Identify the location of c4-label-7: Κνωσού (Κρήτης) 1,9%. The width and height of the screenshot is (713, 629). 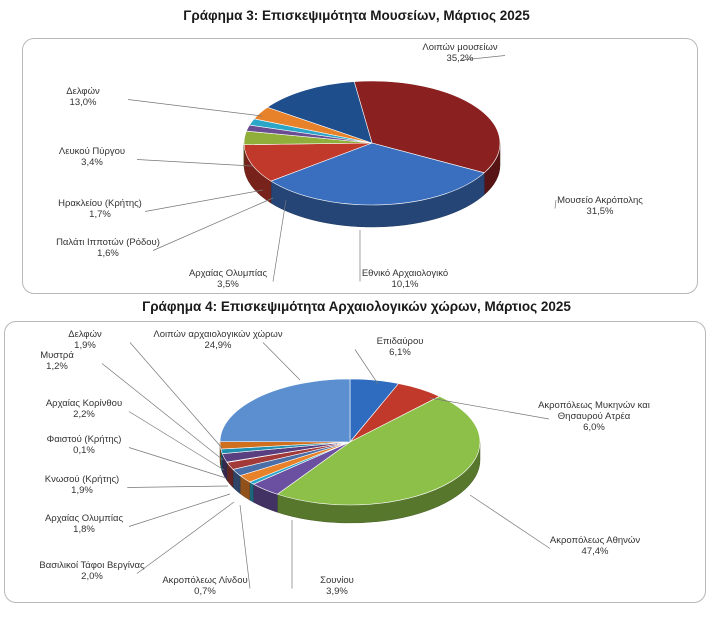
(82, 485).